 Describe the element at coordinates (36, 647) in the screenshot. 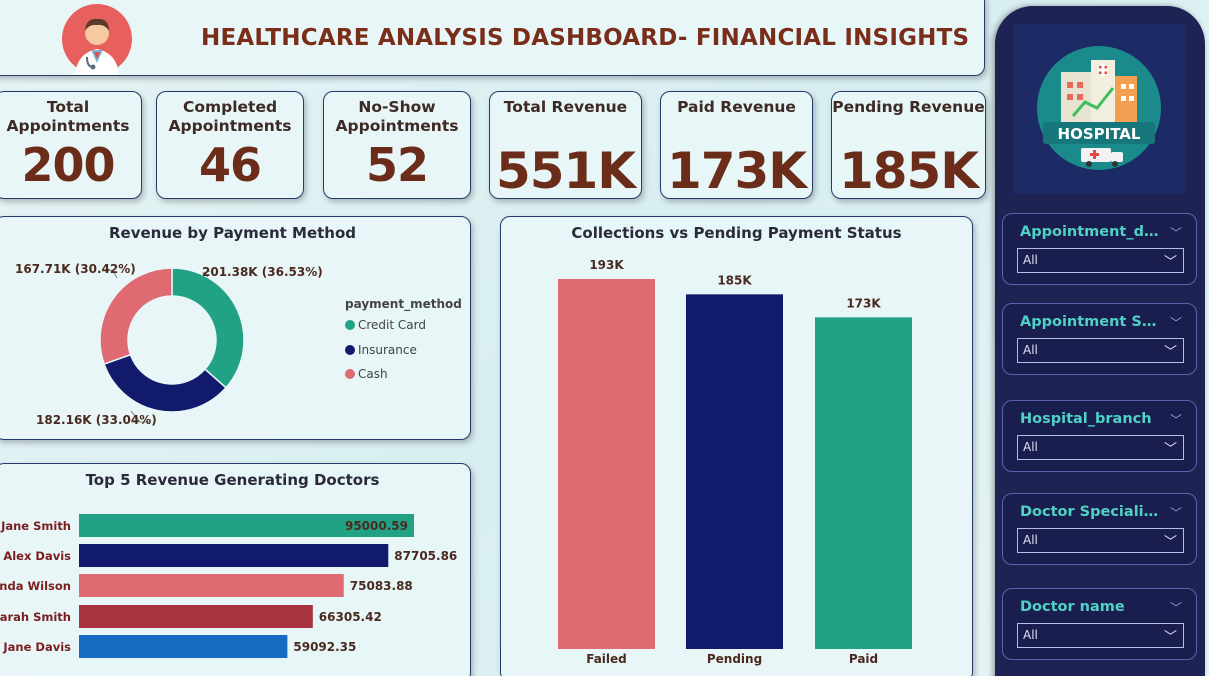

I see `doctor-name-label: Jane Davis` at that location.